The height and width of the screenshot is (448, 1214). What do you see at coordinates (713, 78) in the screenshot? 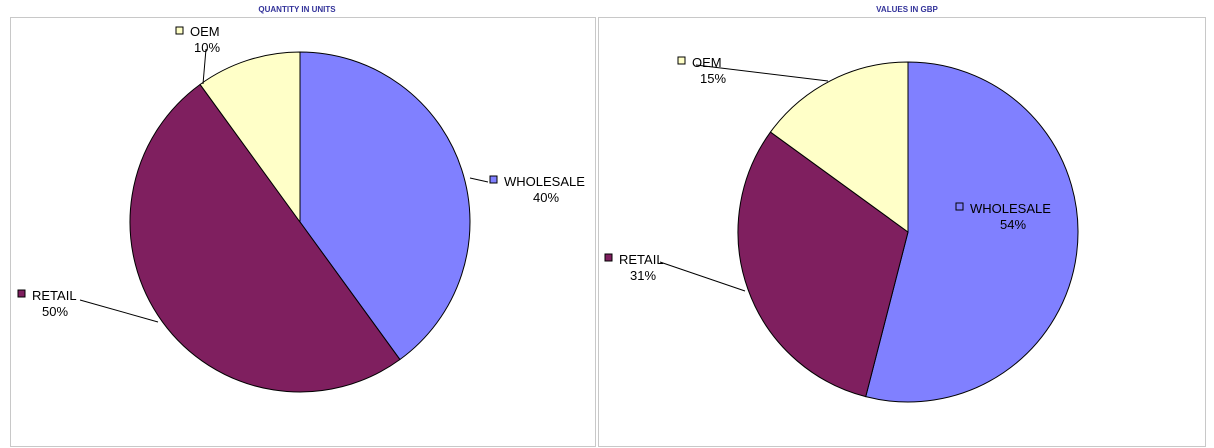
I see `slice-percent-values-oem: 15%` at bounding box center [713, 78].